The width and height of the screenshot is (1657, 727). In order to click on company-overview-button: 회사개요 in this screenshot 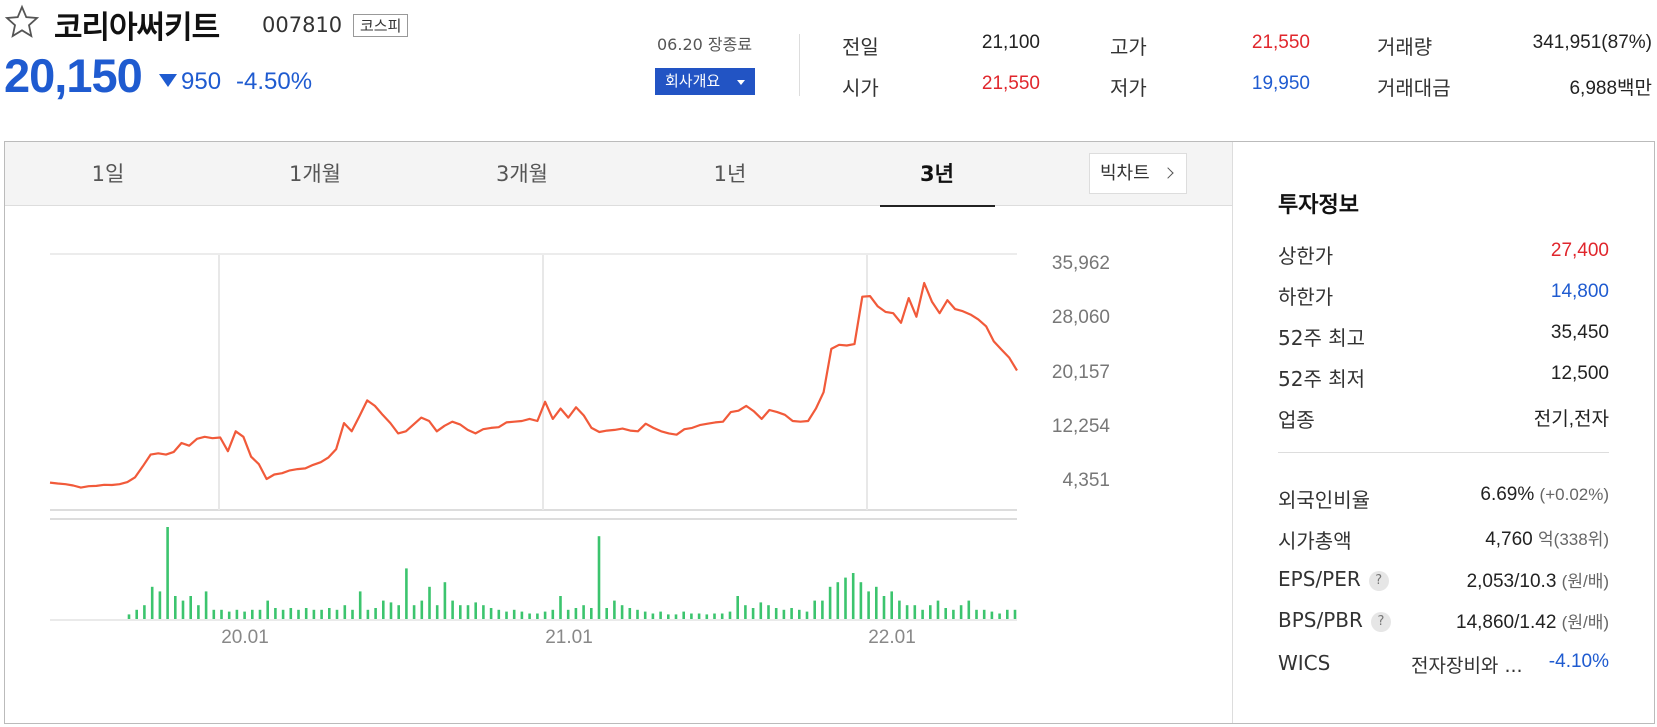, I will do `click(705, 81)`.